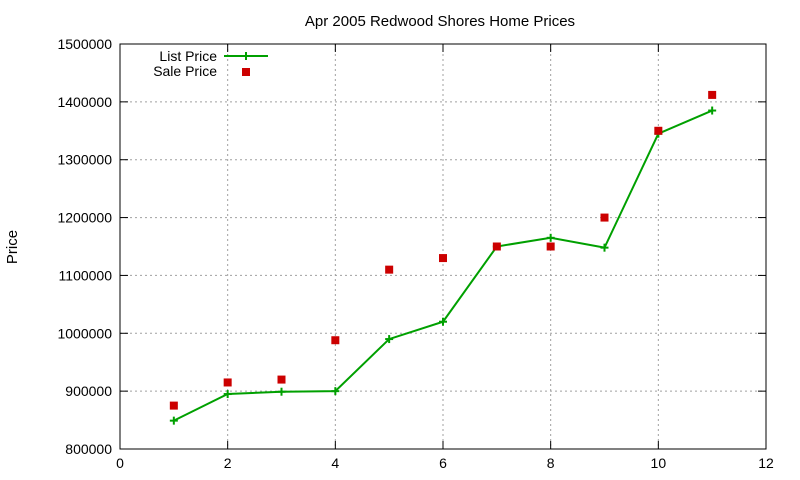  What do you see at coordinates (766, 463) in the screenshot?
I see `x-tick-label: 12` at bounding box center [766, 463].